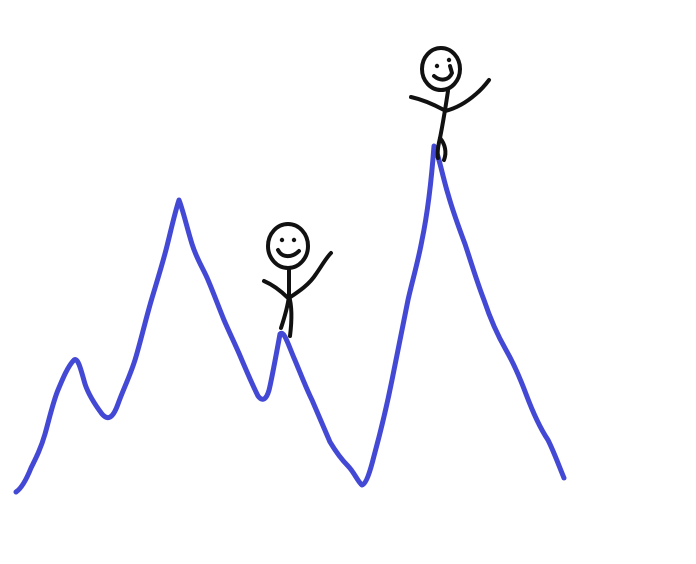 This screenshot has height=564, width=696. I want to click on tall-figure-eye-left, so click(437, 66).